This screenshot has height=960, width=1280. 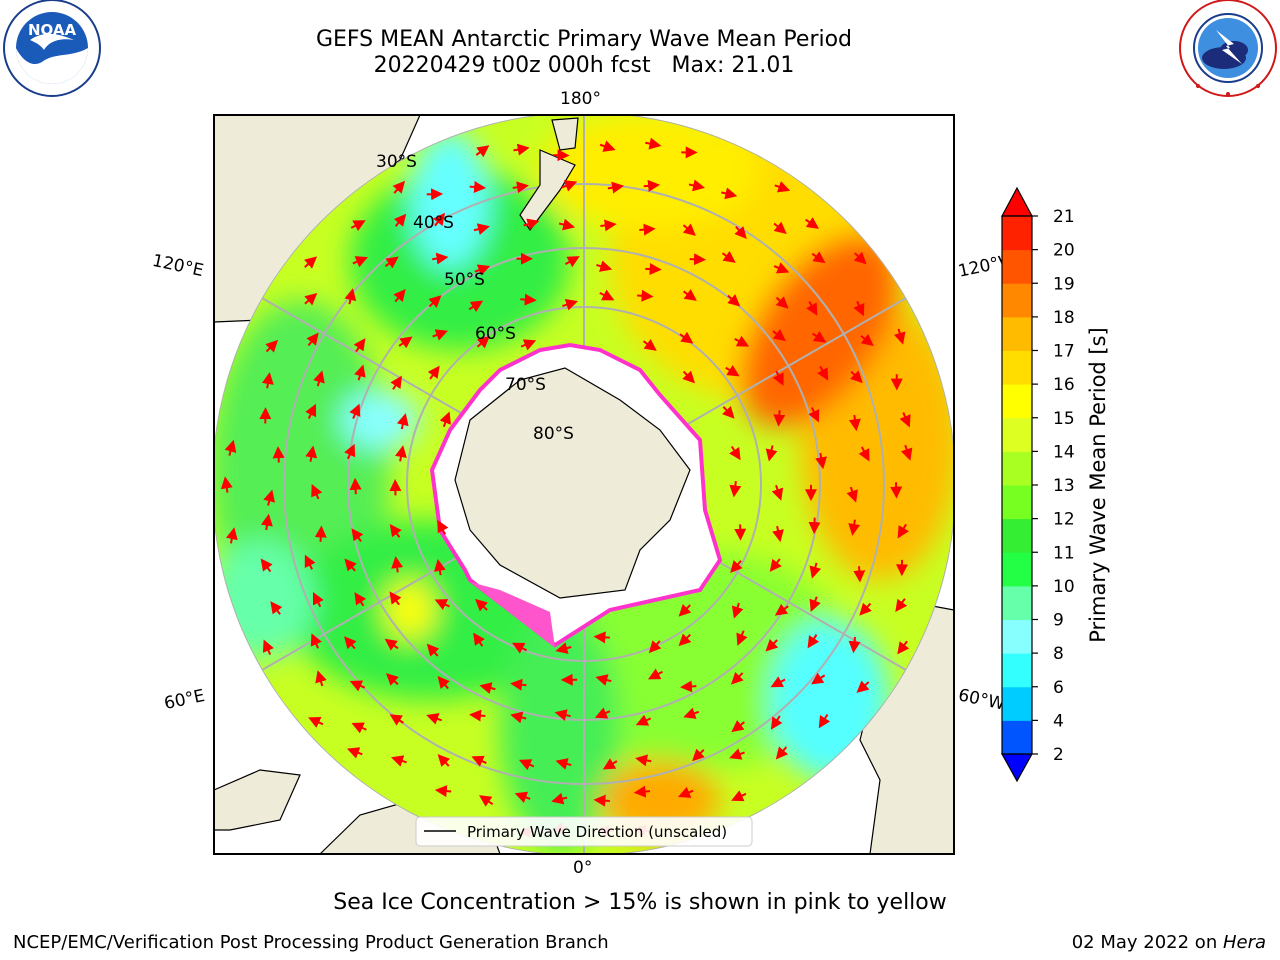 I want to click on legend-label: Primary Wave Direction (unscaled), so click(x=597, y=832).